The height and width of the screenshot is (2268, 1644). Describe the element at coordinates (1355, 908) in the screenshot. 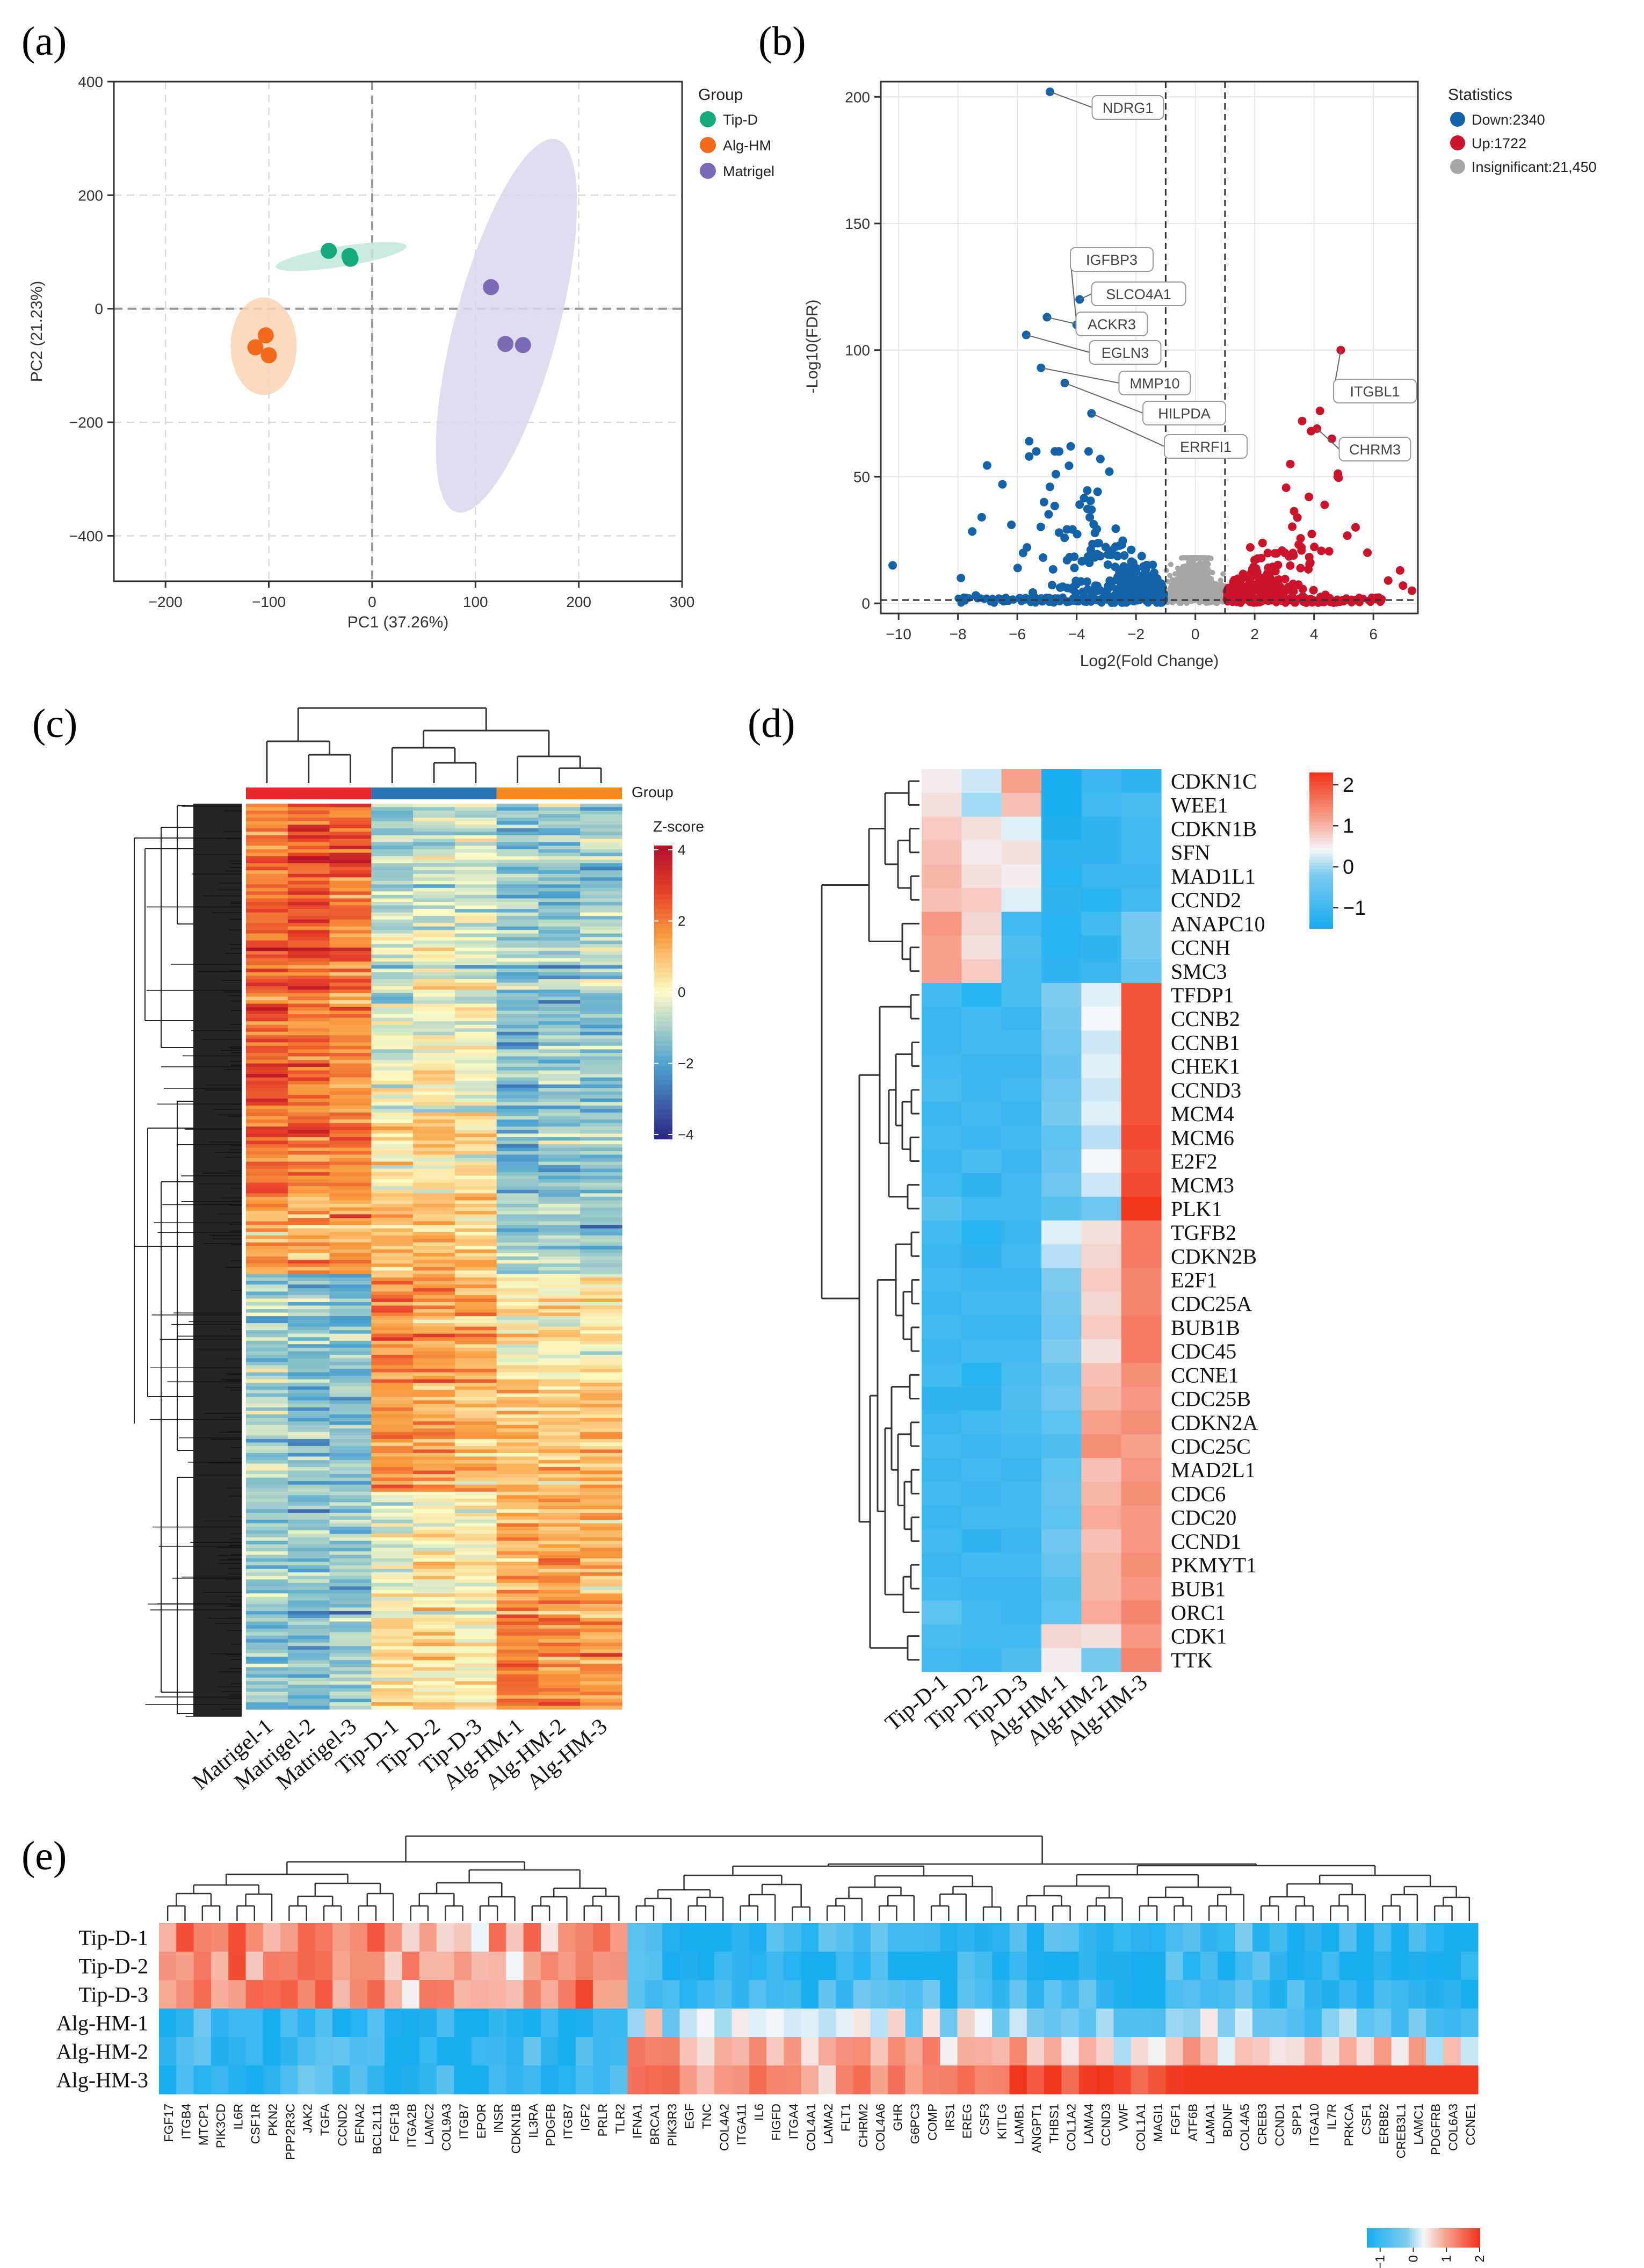

I see `d-colorbar-tick-label: −1` at that location.